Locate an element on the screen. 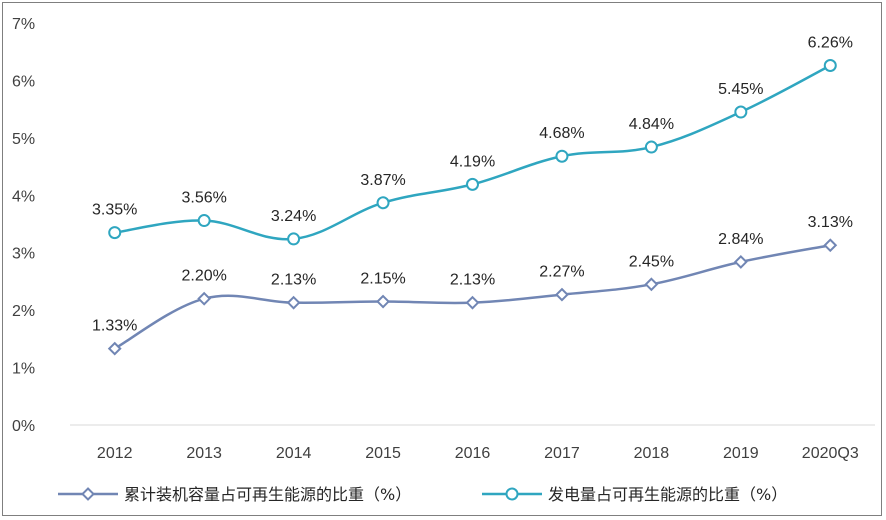  series-2-data-label: 5.45% is located at coordinates (740, 89).